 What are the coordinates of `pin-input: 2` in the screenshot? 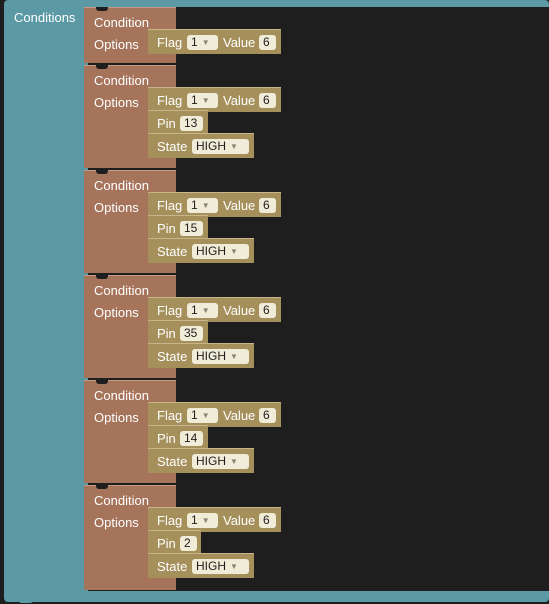 It's located at (188, 543).